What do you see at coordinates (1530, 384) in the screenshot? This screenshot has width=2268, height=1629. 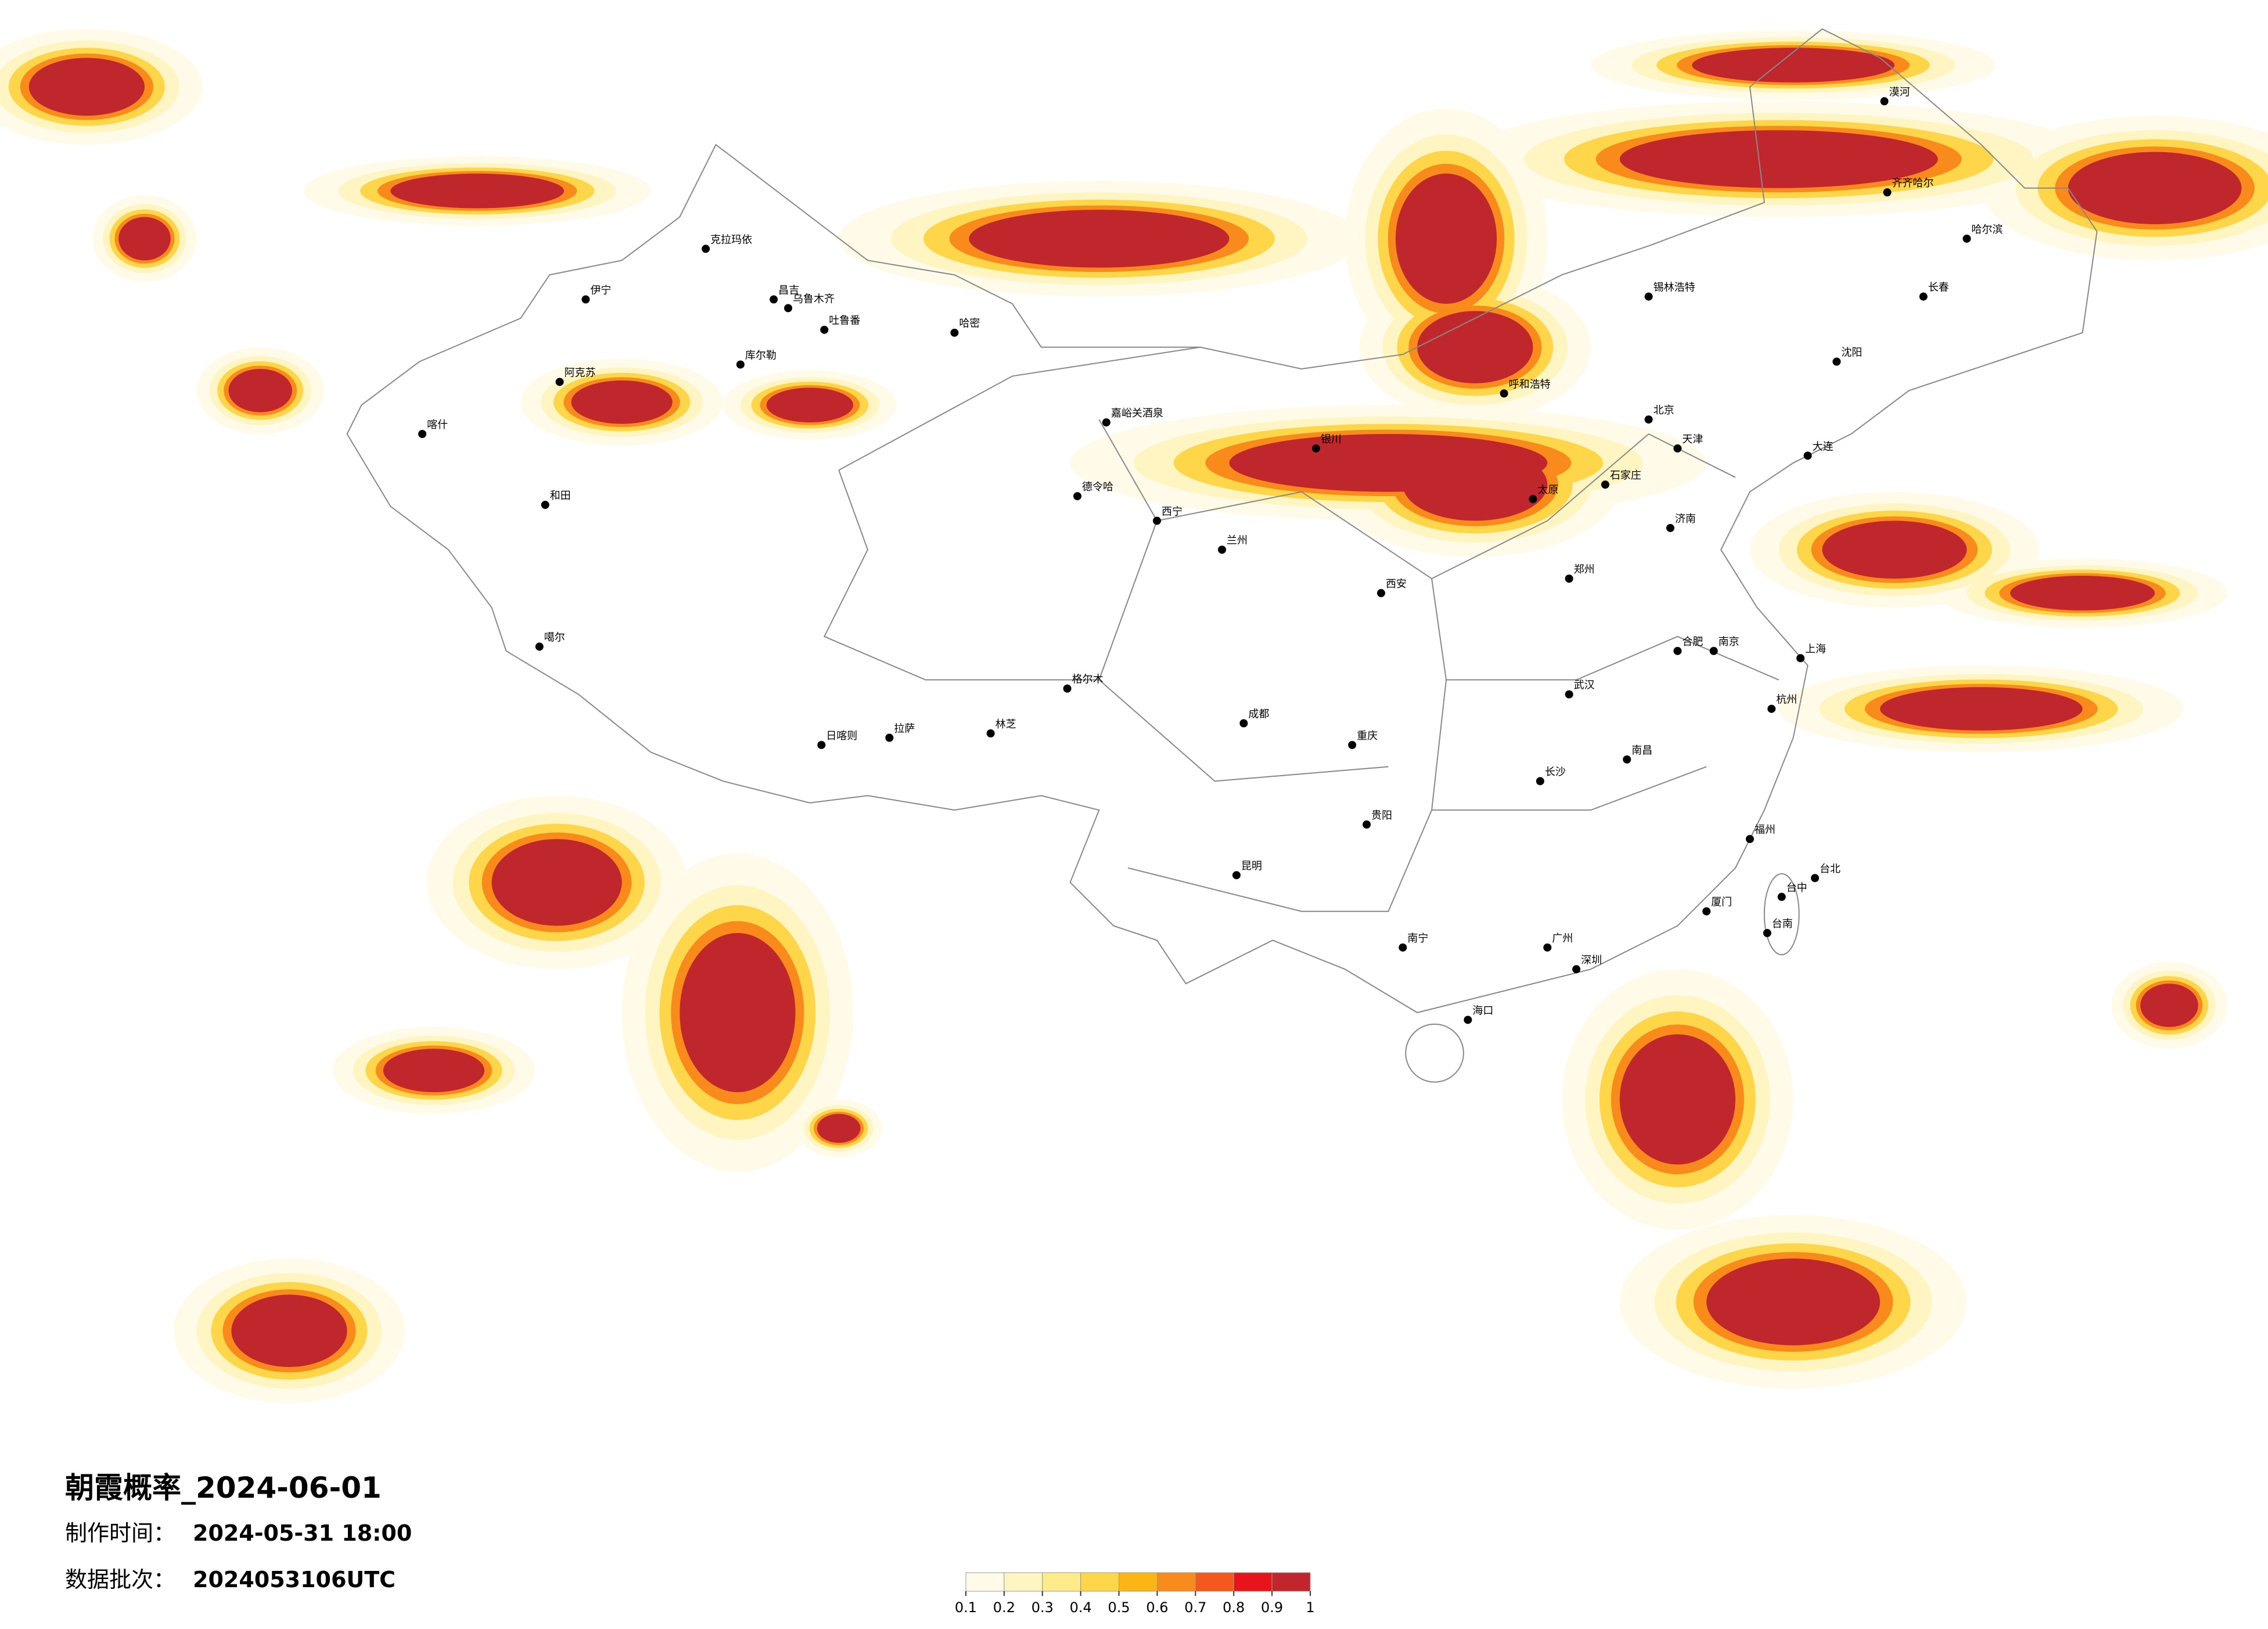 I see `city-label: 呼和浩特` at bounding box center [1530, 384].